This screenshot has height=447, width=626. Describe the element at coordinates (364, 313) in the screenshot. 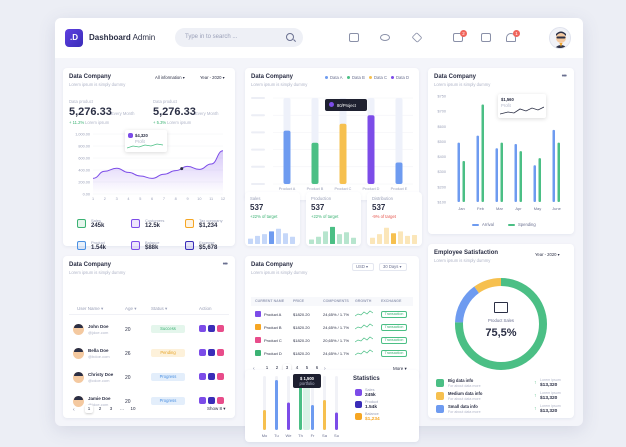

I see `growth-sparkline` at that location.